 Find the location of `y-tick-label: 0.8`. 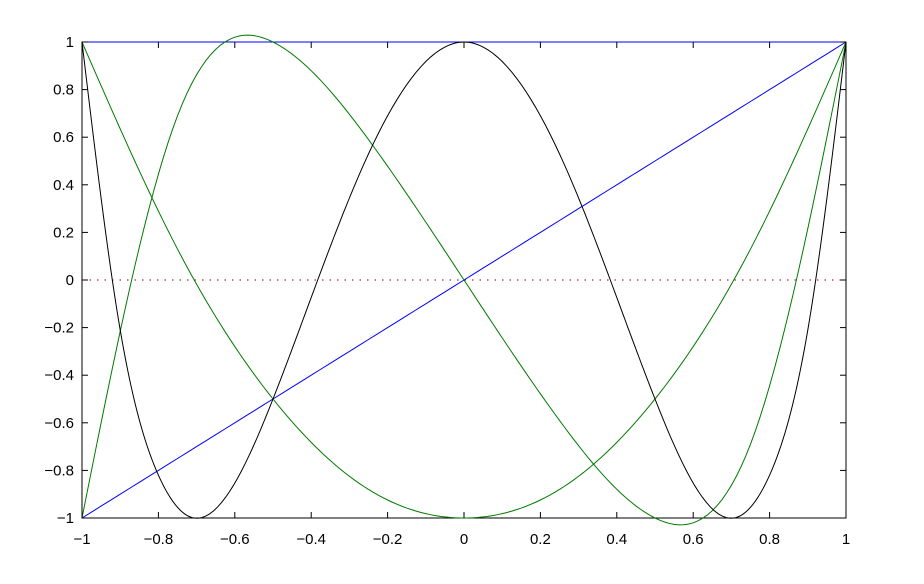

y-tick-label: 0.8 is located at coordinates (63, 90).